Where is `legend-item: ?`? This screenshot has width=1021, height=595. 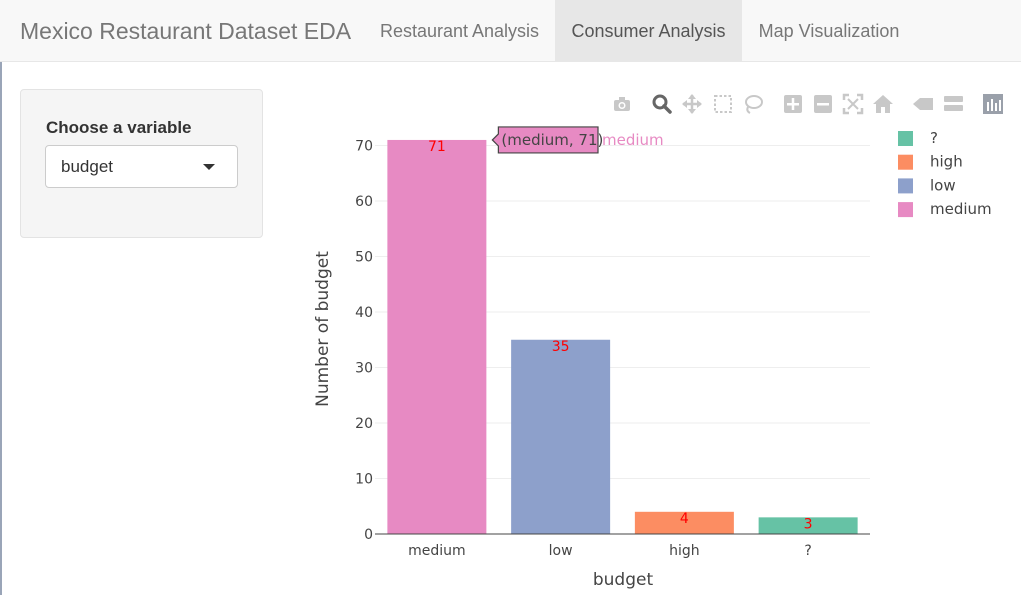 legend-item: ? is located at coordinates (934, 138).